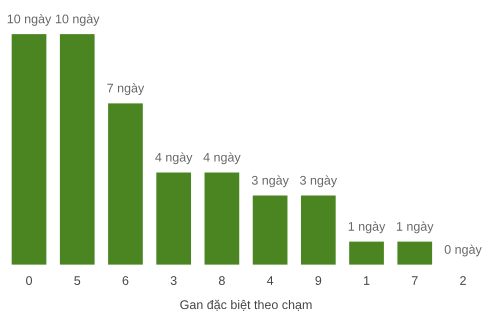 The image size is (492, 317). What do you see at coordinates (77, 280) in the screenshot?
I see `x-tick-label: 5` at bounding box center [77, 280].